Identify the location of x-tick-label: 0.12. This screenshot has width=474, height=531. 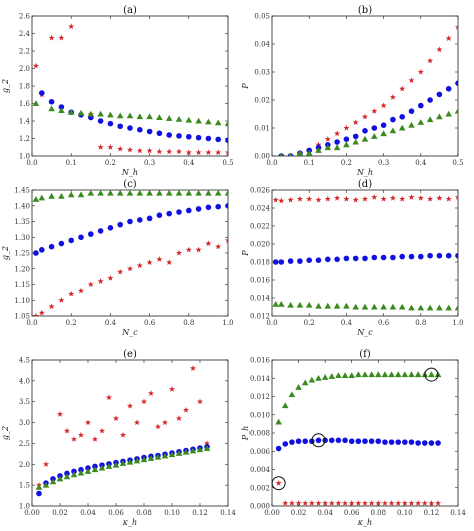
(200, 513).